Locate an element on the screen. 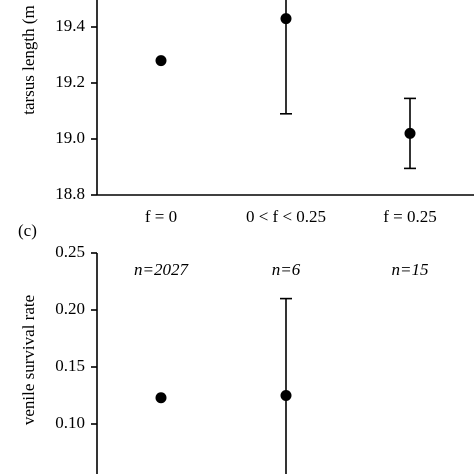 Image resolution: width=474 pixels, height=474 pixels. y-tick-label: 19.0 is located at coordinates (70, 137).